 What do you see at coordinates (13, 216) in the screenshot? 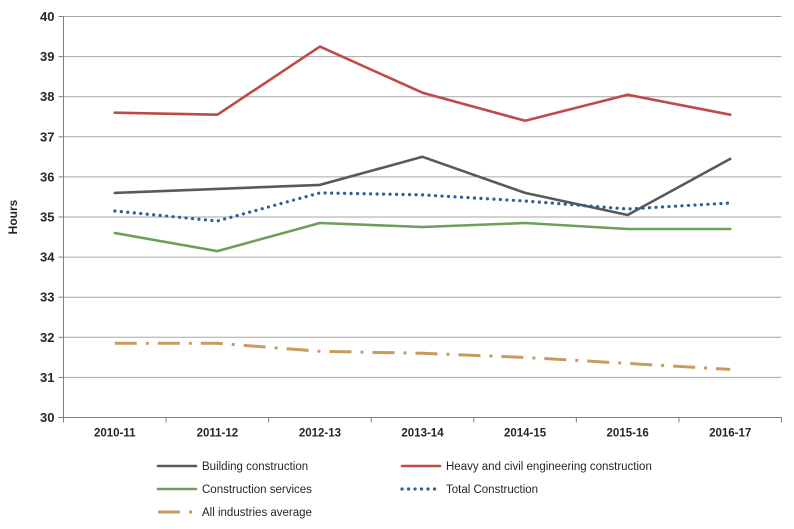
I see `y-axis-title: Hours` at bounding box center [13, 216].